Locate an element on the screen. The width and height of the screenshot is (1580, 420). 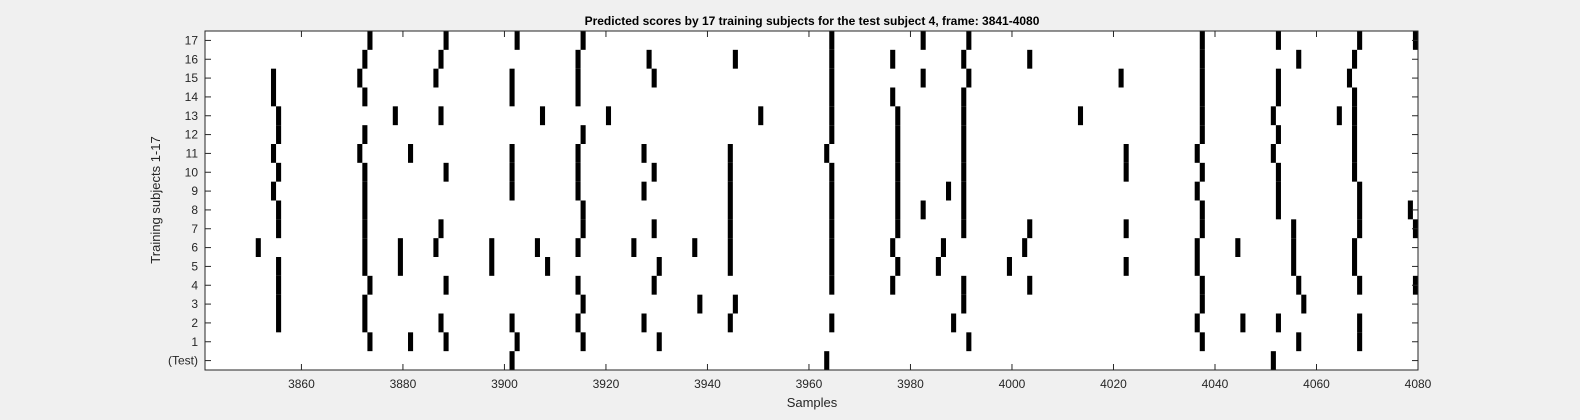
y-tick-label-1: 1 is located at coordinates (194, 342).